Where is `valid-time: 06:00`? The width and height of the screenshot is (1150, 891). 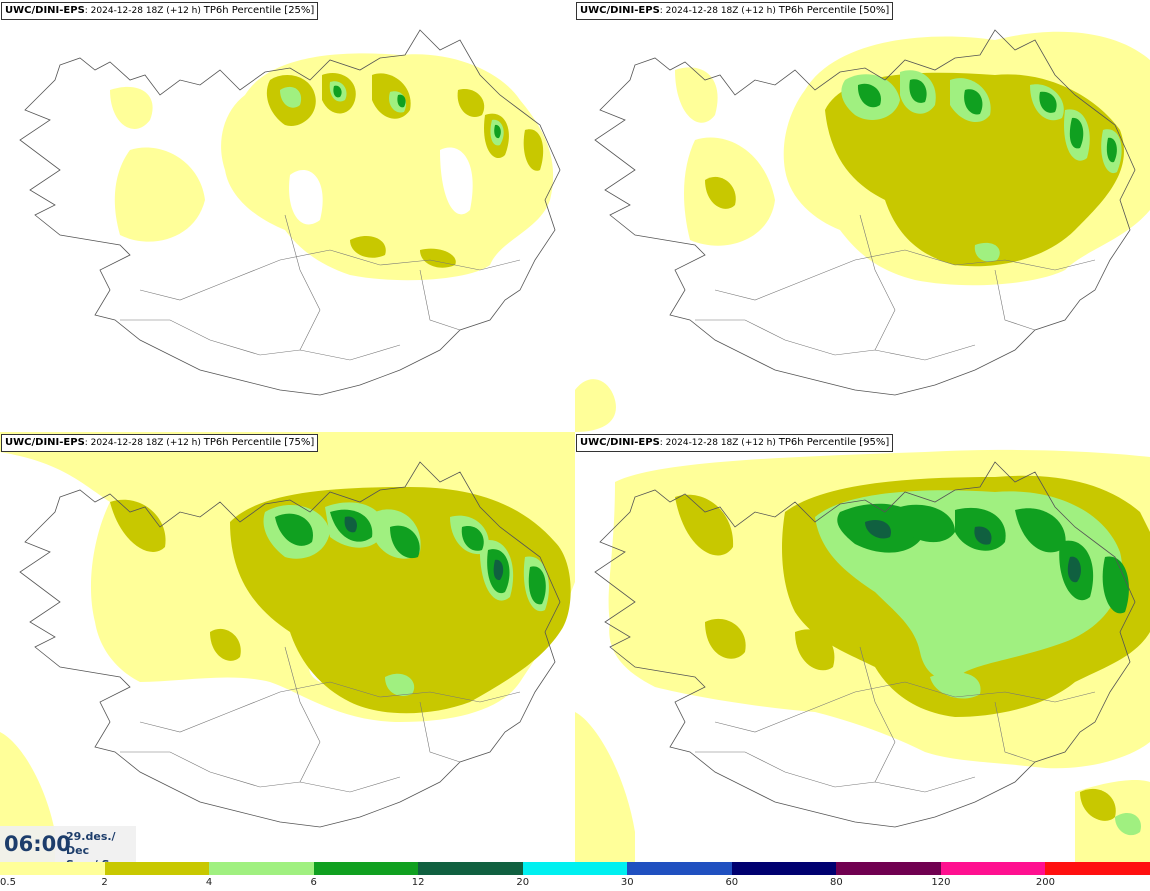
valid-time: 06:00 is located at coordinates (37, 844).